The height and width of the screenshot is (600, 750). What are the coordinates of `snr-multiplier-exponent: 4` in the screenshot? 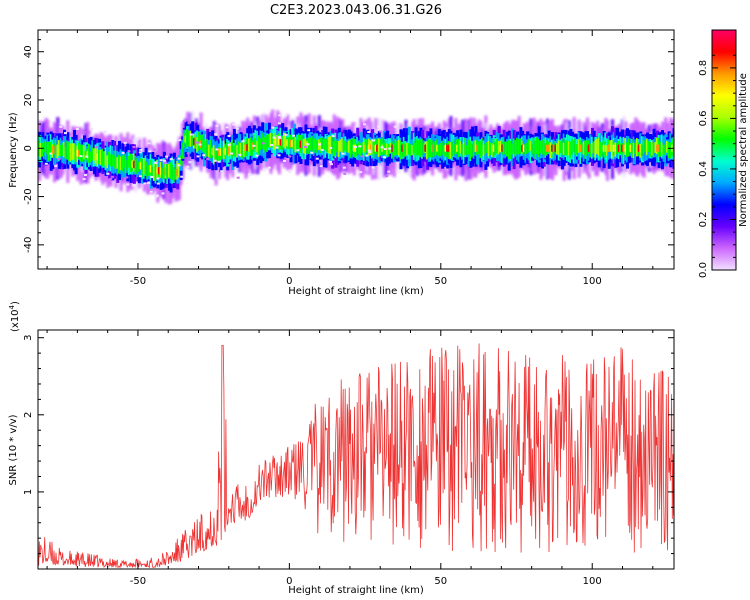 It's located at (12, 306).